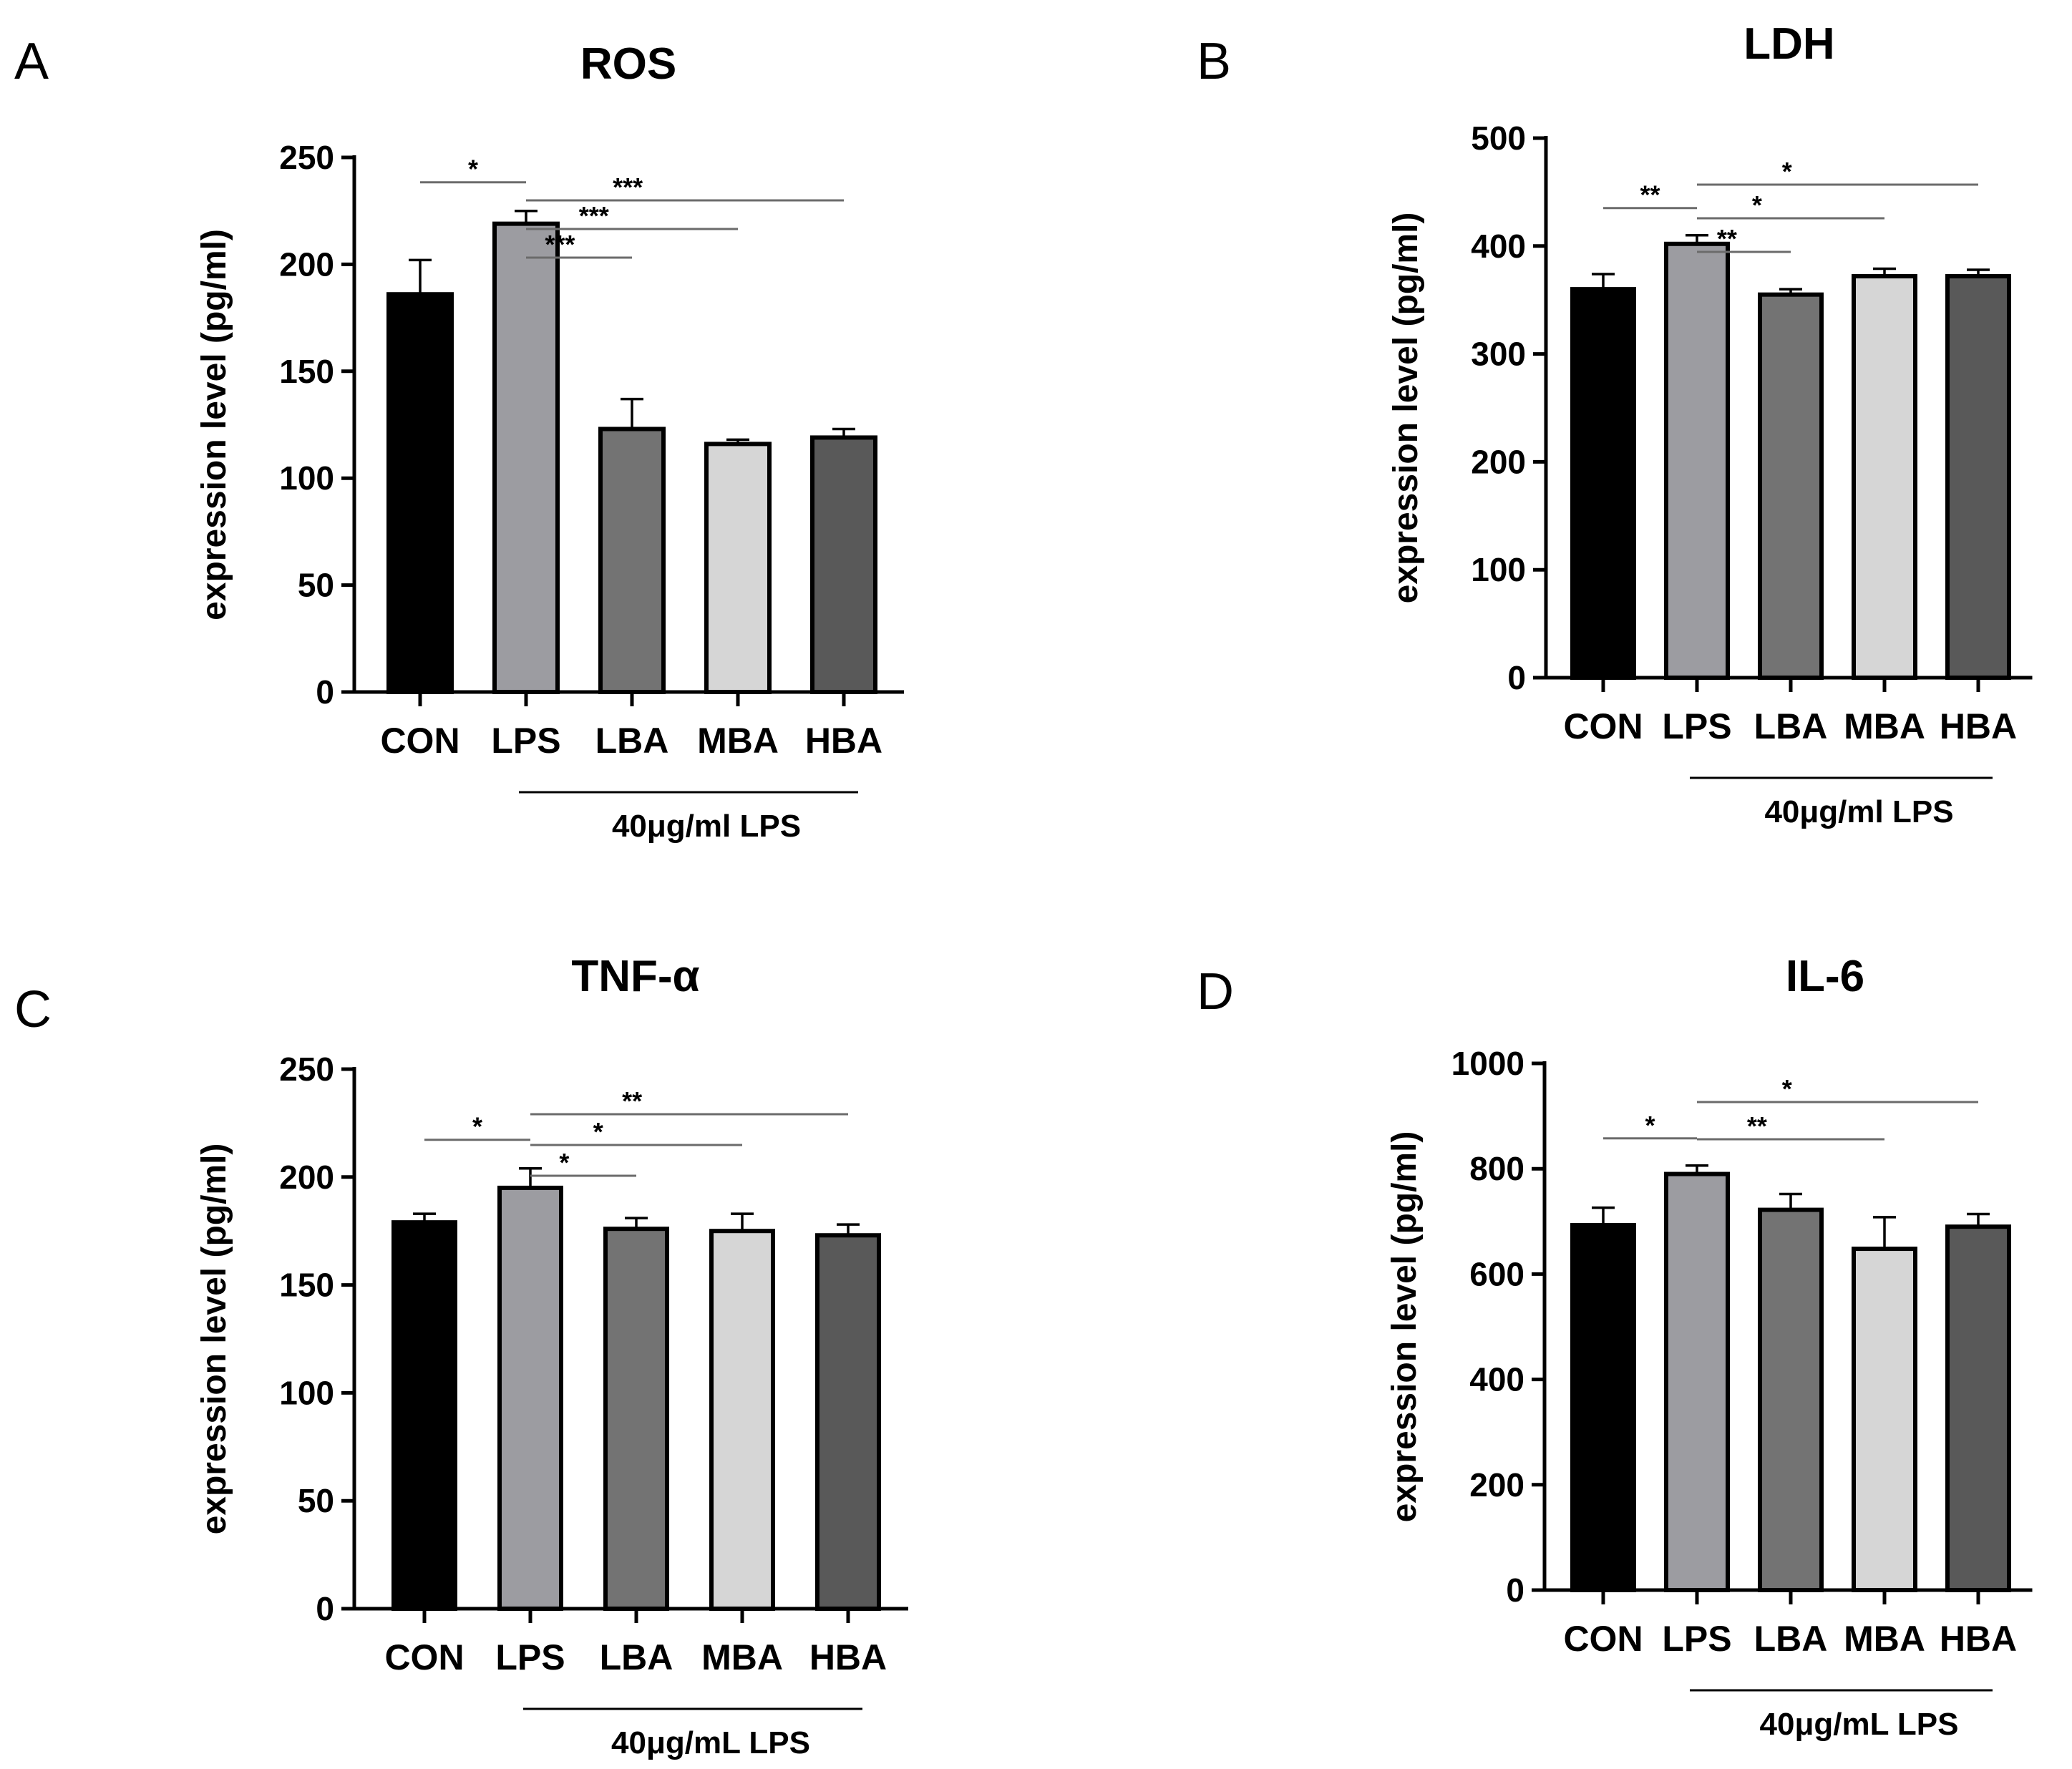 The image size is (2072, 1769). Describe the element at coordinates (1825, 976) in the screenshot. I see `chart-title: IL-6` at that location.